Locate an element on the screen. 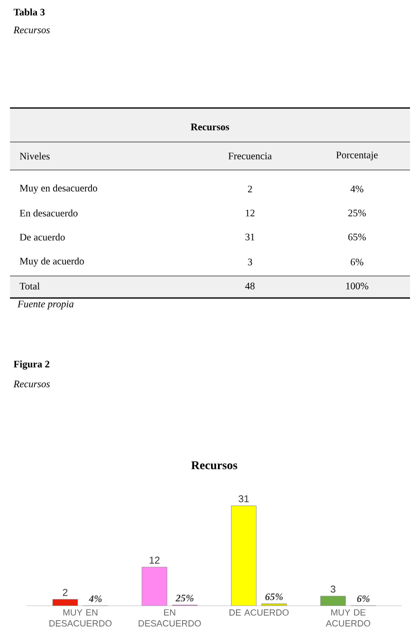 This screenshot has height=630, width=415. text: 2 is located at coordinates (250, 189).